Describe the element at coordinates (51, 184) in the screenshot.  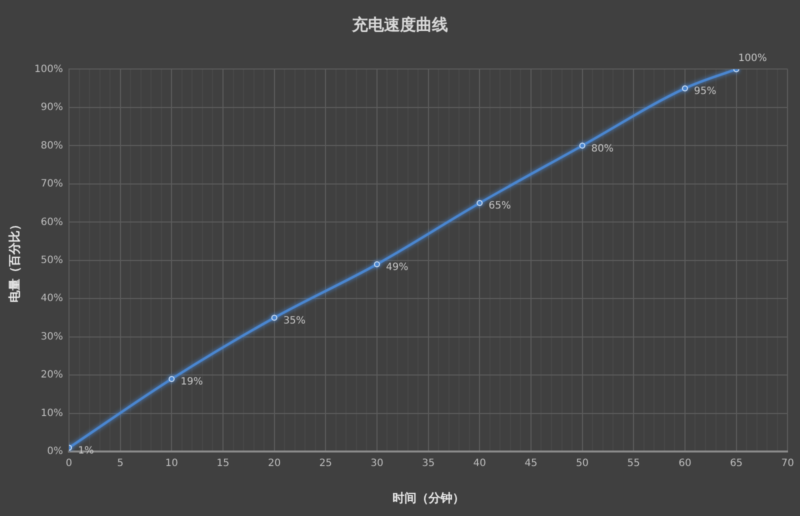
I see `y-tick-label: 70%` at that location.